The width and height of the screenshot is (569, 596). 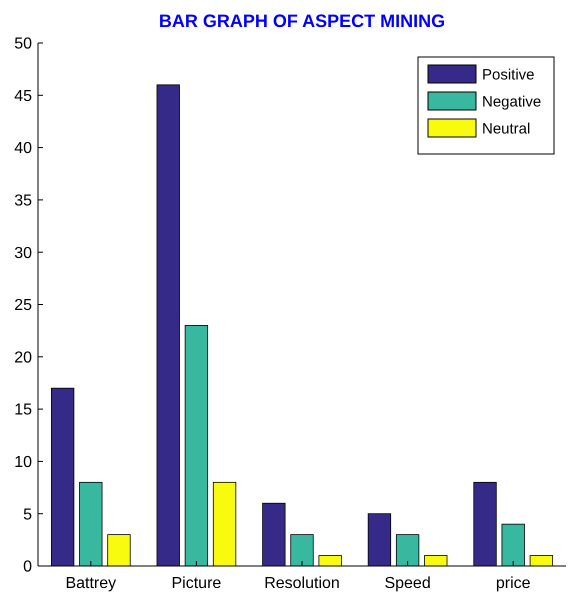 I want to click on y-tick-label: 0, so click(x=27, y=567).